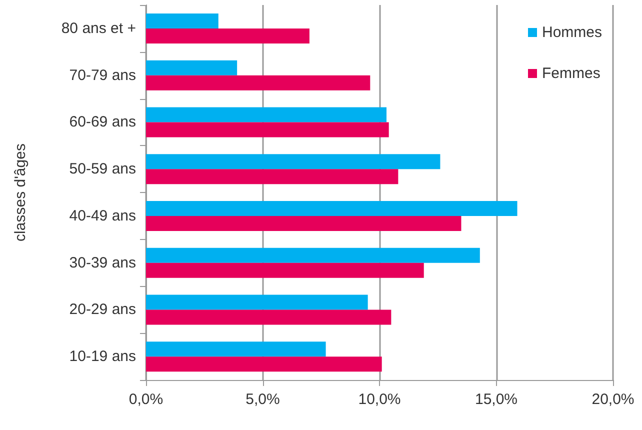 The image size is (642, 430). Describe the element at coordinates (20, 193) in the screenshot. I see `y-axis-title: classes d'âges` at that location.